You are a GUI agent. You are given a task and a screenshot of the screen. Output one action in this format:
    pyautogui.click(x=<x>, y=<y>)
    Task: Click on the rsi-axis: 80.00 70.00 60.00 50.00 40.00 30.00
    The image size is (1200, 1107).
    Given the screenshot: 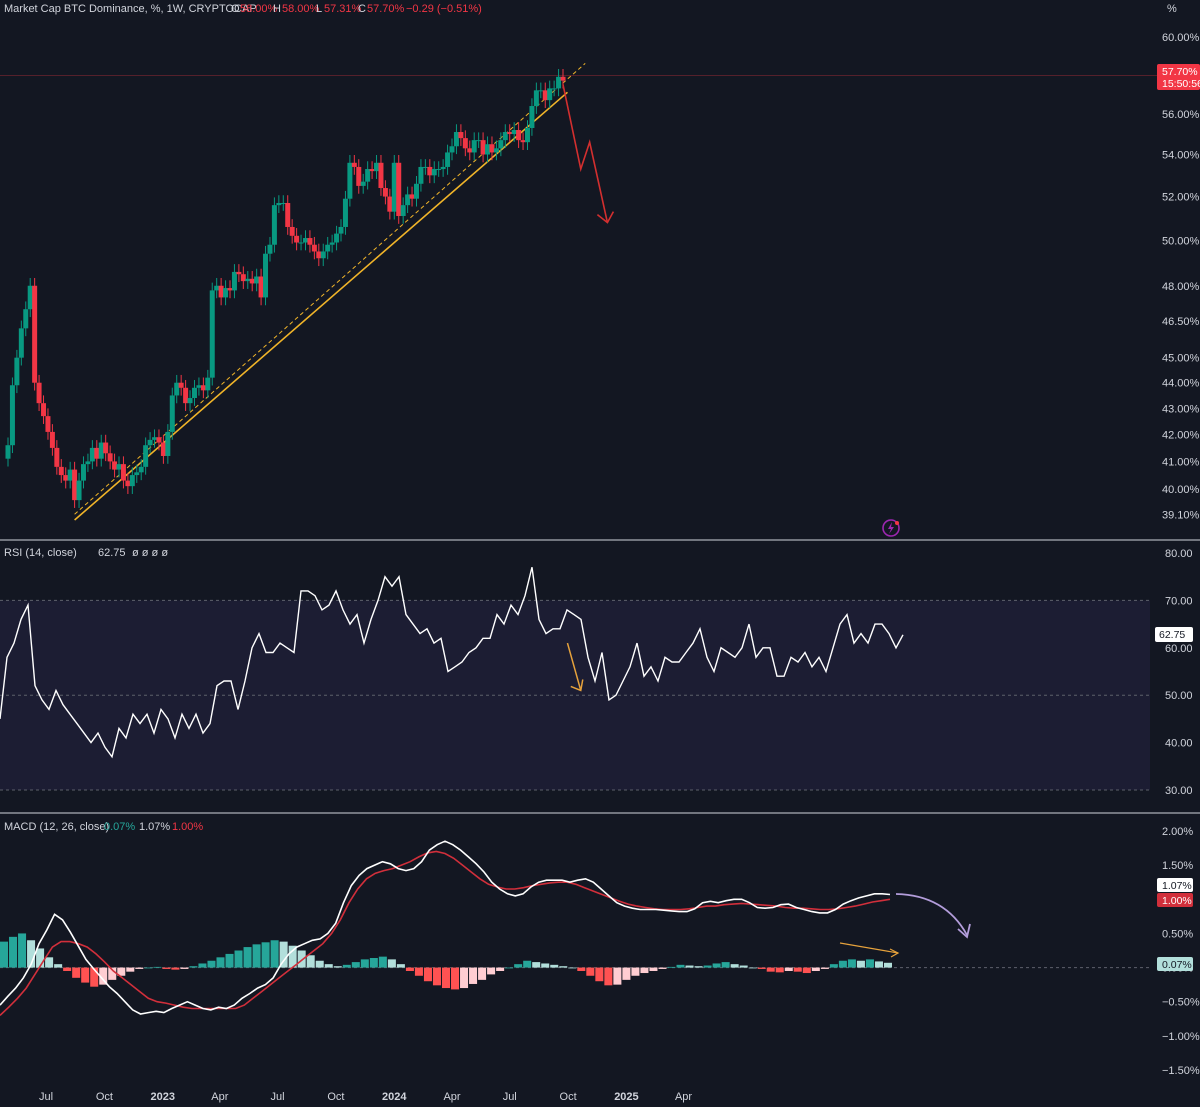 What is the action you would take?
    pyautogui.click(x=1179, y=672)
    